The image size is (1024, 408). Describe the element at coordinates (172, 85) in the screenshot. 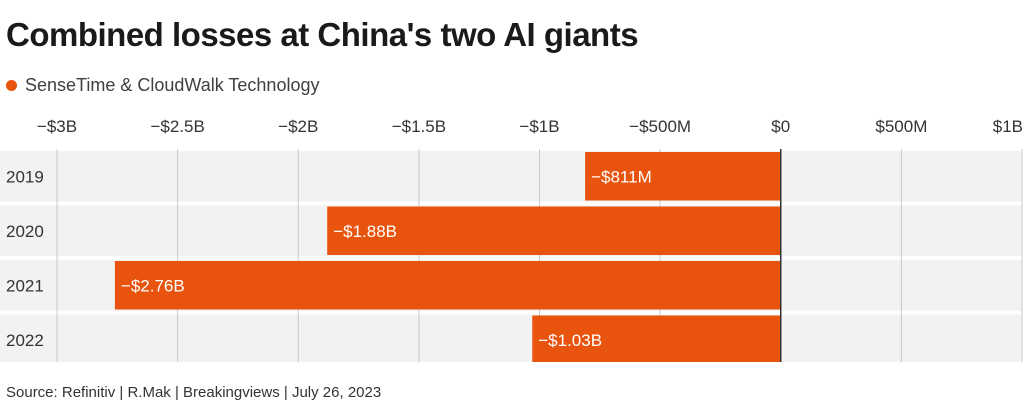

I see `legend-label: SenseTime & CloudWalk Technology` at that location.